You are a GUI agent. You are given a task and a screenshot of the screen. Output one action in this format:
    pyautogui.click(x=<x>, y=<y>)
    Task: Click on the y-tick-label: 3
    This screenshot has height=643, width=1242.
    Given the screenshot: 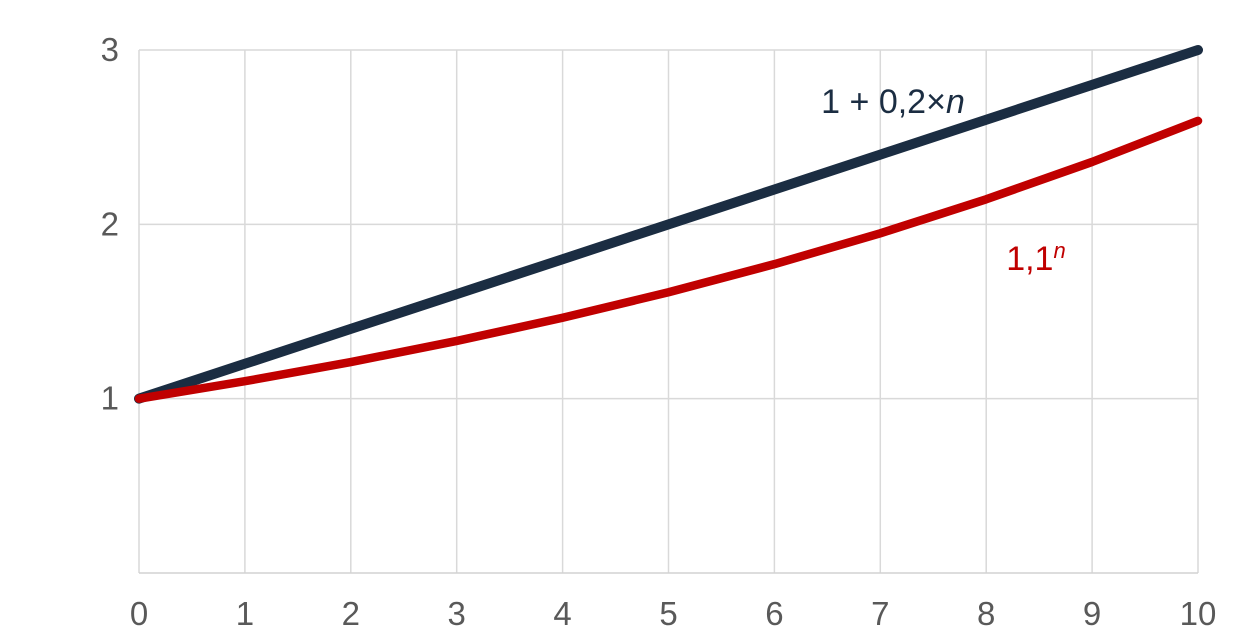 What is the action you would take?
    pyautogui.click(x=110, y=49)
    